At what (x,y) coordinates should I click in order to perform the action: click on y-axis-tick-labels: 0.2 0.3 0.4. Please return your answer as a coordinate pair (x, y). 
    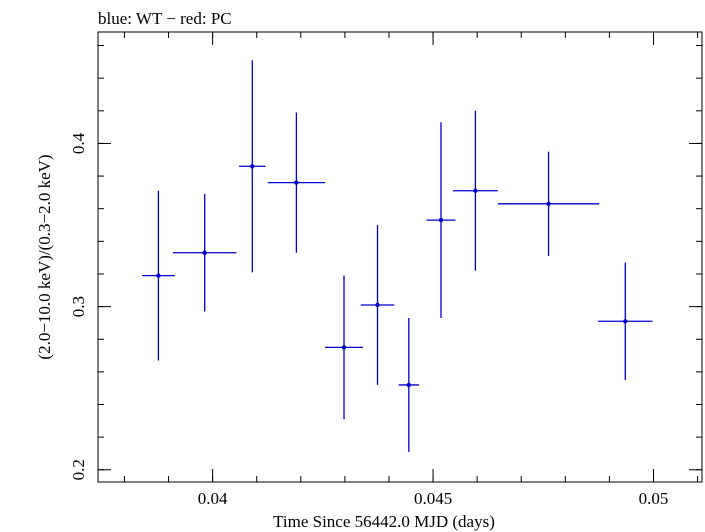
    Looking at the image, I should click on (78, 306).